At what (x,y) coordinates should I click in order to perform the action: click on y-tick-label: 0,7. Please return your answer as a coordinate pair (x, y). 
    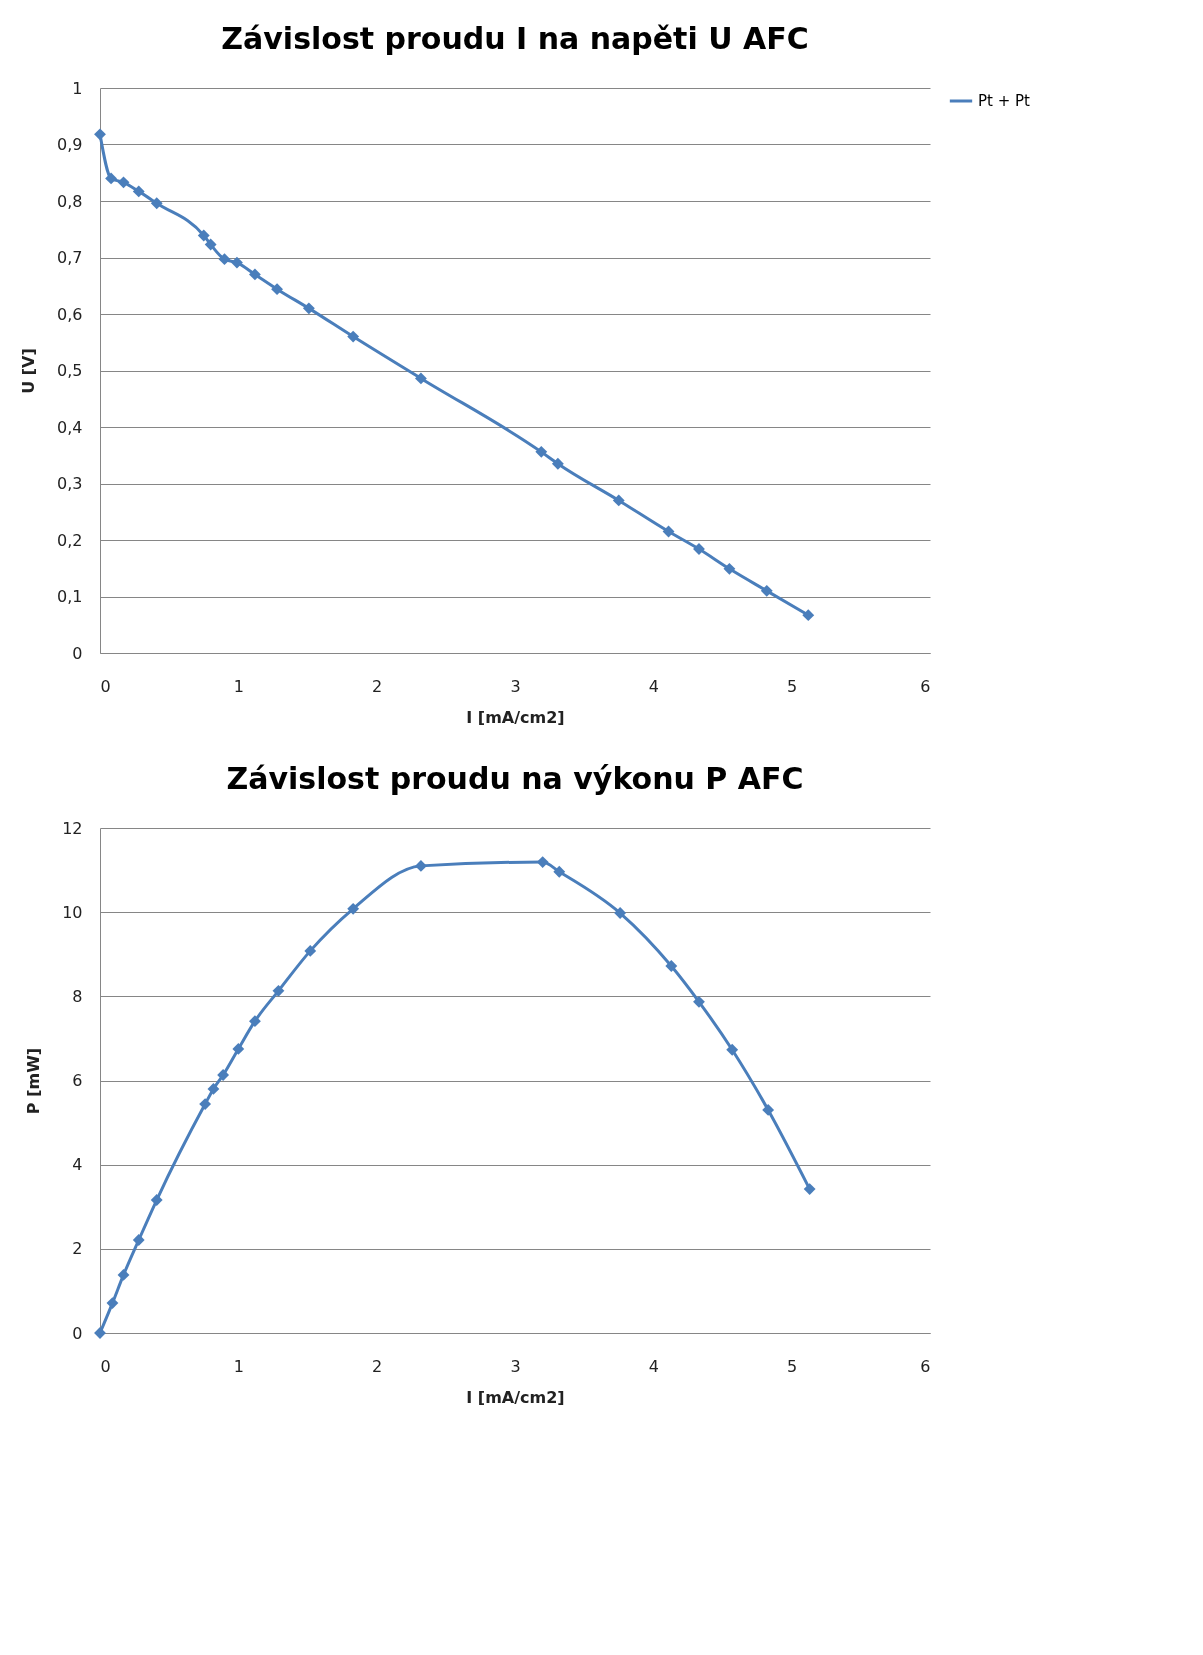
    Looking at the image, I should click on (70, 257).